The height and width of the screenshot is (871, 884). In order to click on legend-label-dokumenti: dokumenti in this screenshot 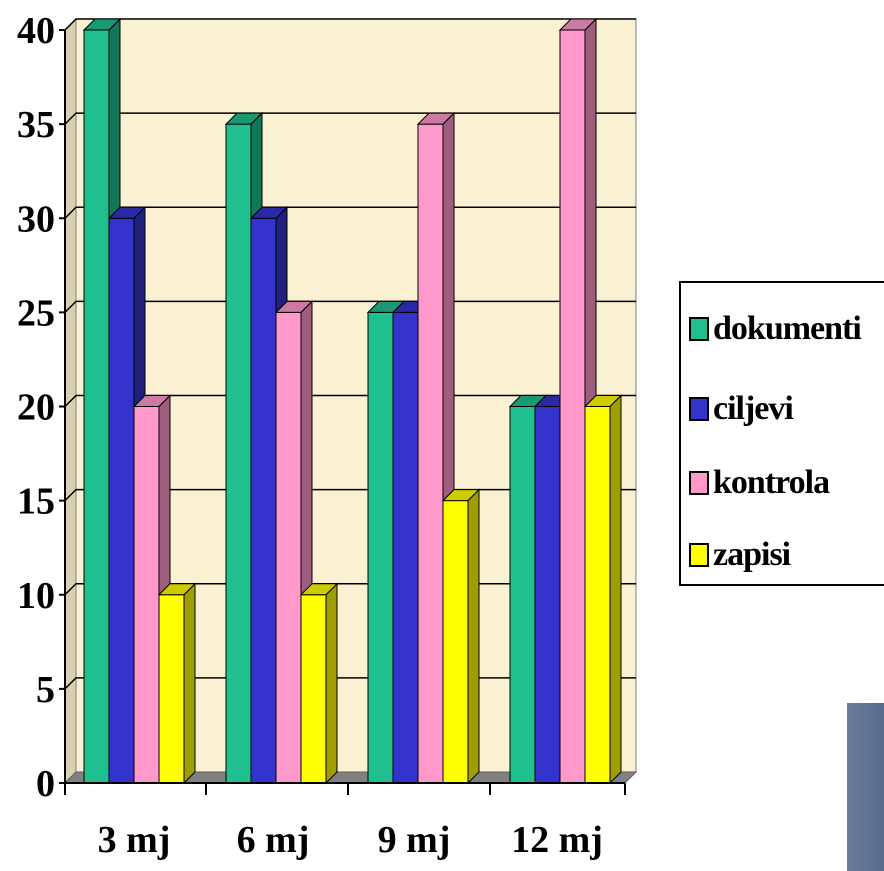, I will do `click(787, 328)`.